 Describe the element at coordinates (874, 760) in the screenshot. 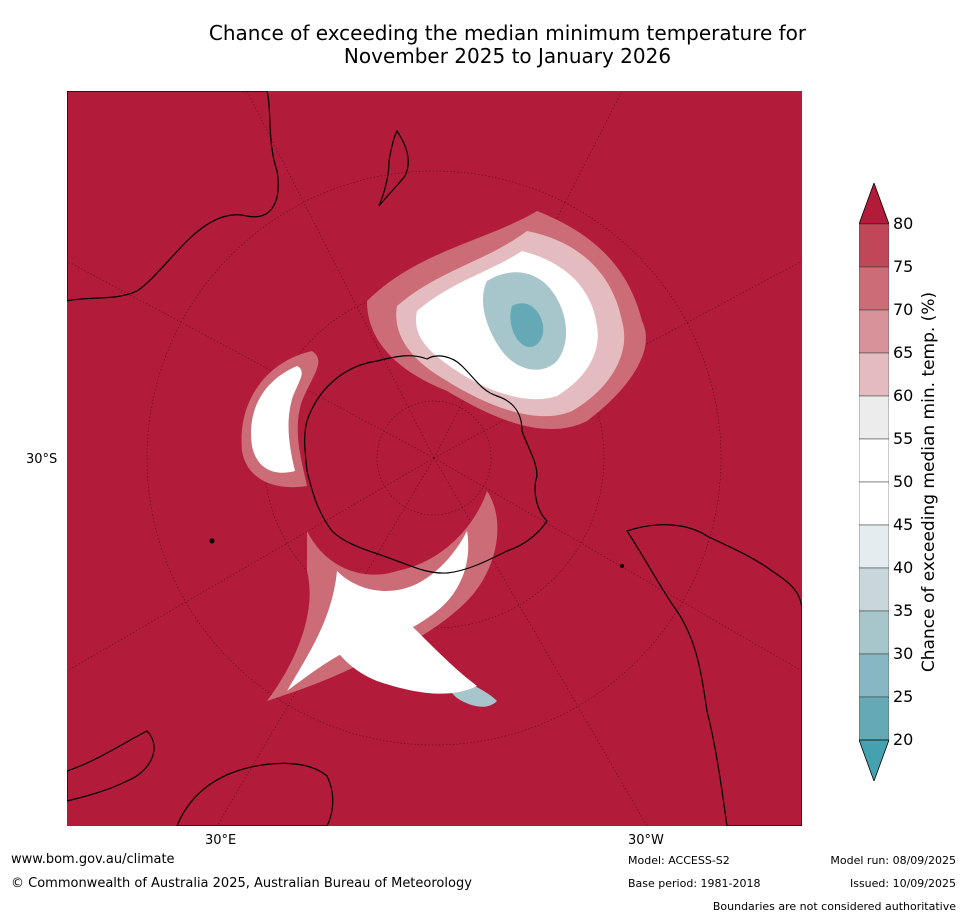

I see `colorbar-extend-bottom` at that location.